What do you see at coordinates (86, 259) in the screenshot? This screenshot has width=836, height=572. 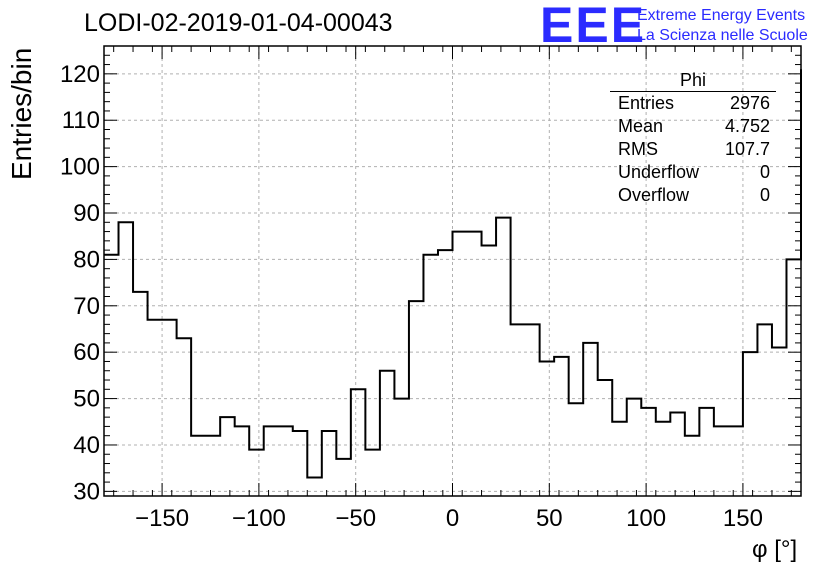 I see `y-tick-label: 80` at bounding box center [86, 259].